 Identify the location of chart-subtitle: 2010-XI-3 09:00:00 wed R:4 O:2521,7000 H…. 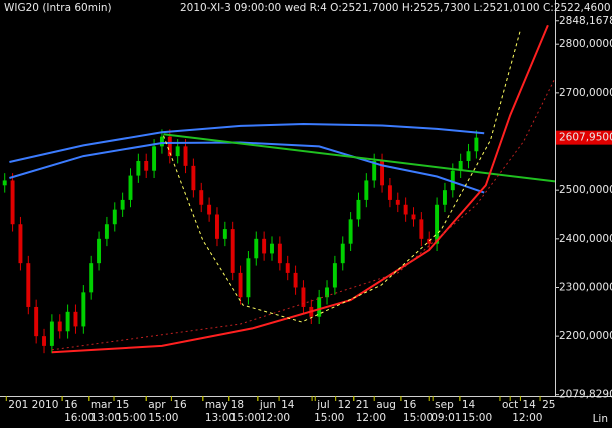
(396, 8).